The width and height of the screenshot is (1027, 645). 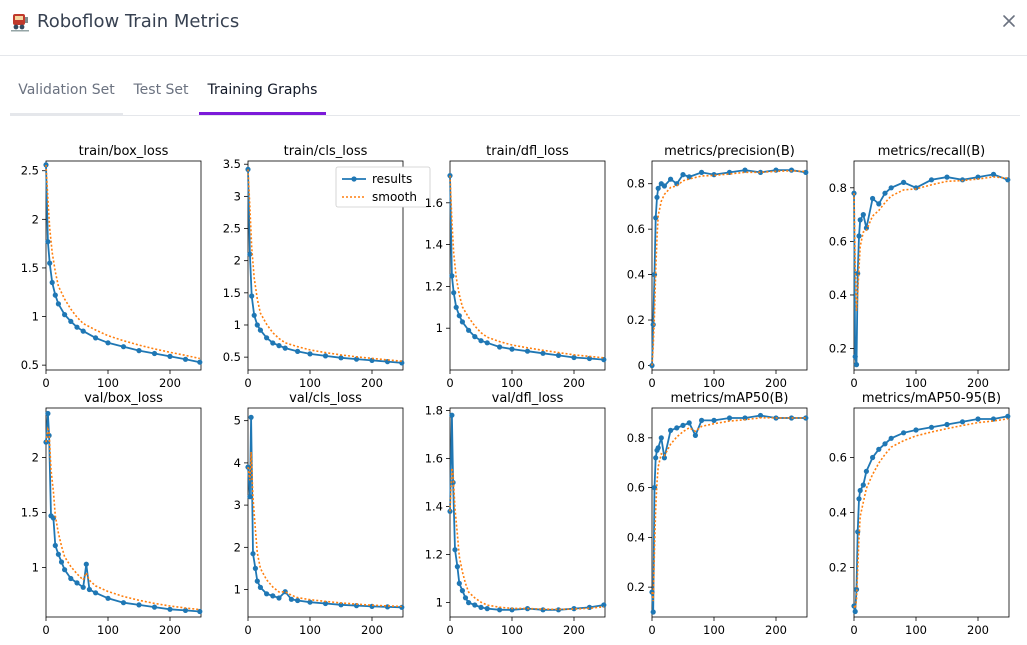 What do you see at coordinates (124, 151) in the screenshot?
I see `chart-title: train/box_loss` at bounding box center [124, 151].